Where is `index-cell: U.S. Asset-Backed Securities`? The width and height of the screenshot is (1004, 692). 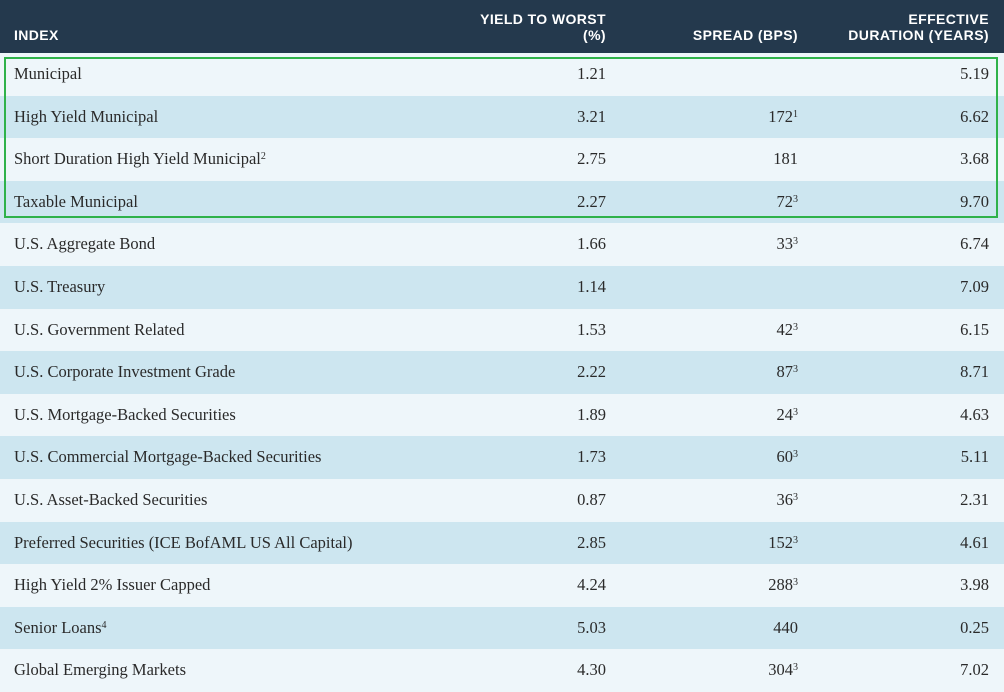
index-cell: U.S. Asset-Backed Securities is located at coordinates (110, 500).